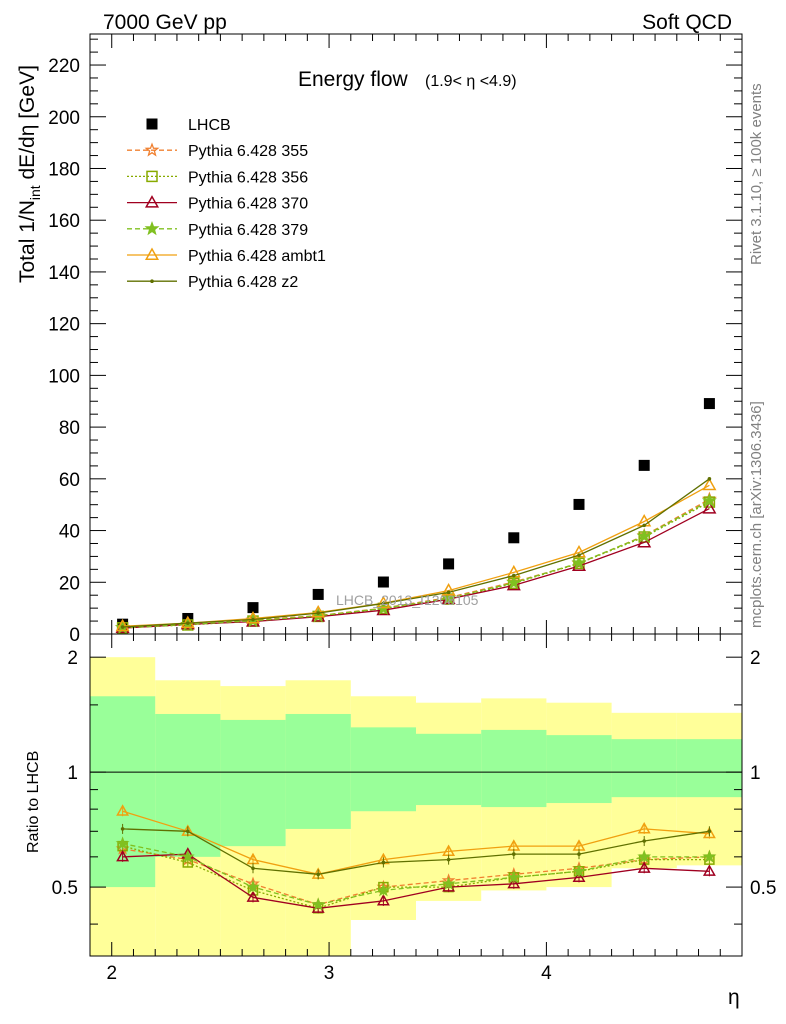 The image size is (786, 1024). I want to click on header-left-label: 7000 GeV pp, so click(165, 22).